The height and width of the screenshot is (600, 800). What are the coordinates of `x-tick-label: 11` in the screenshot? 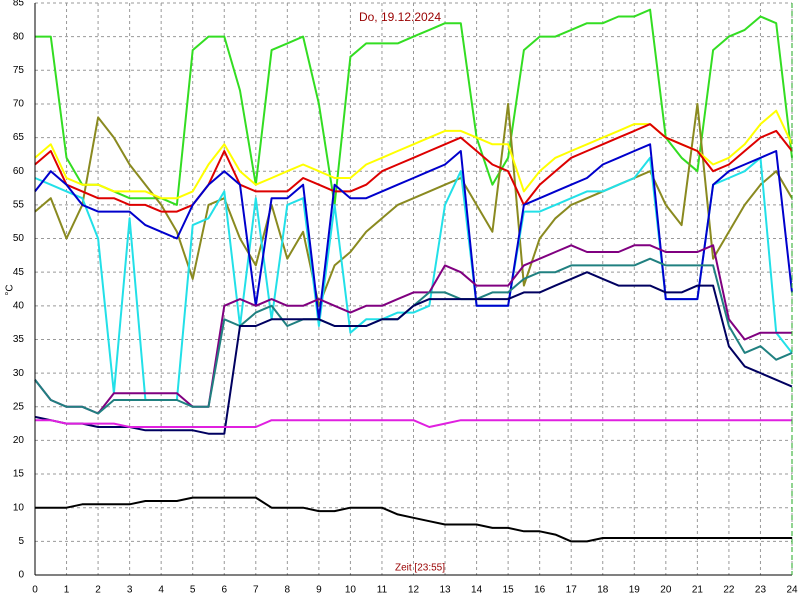 It's located at (382, 590).